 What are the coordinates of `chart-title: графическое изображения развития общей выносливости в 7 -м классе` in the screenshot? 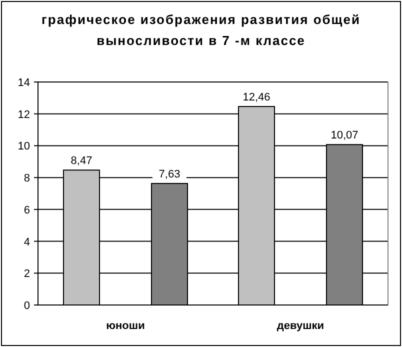 It's located at (201, 30).